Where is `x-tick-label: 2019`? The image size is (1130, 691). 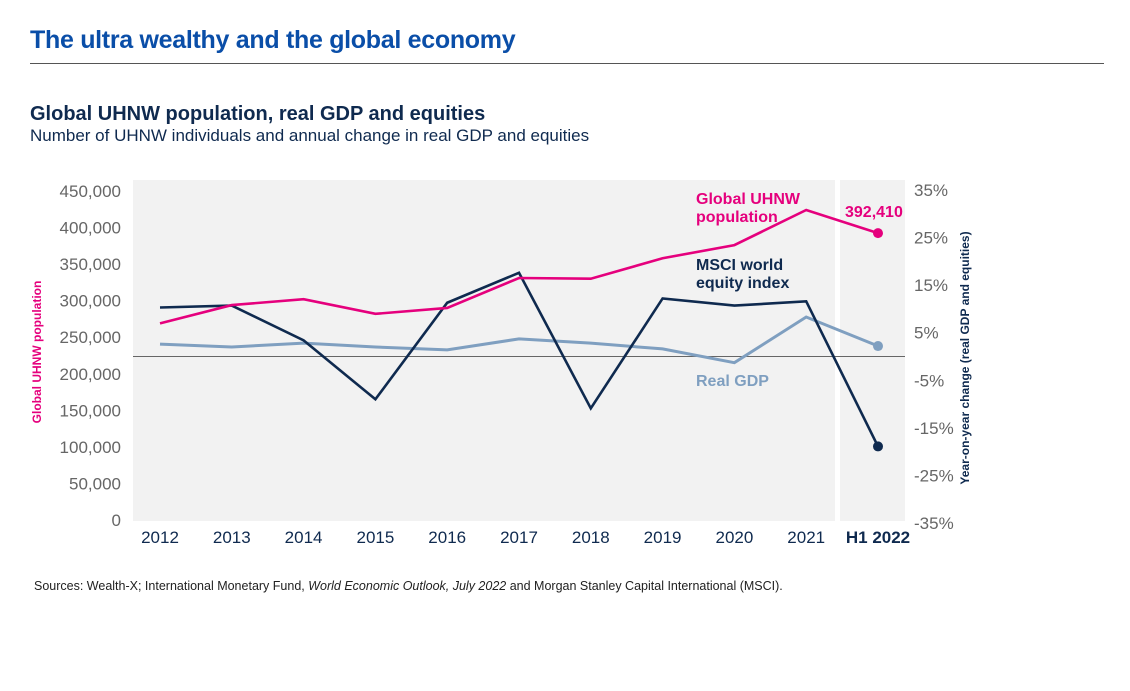
x-tick-label: 2019 is located at coordinates (663, 537).